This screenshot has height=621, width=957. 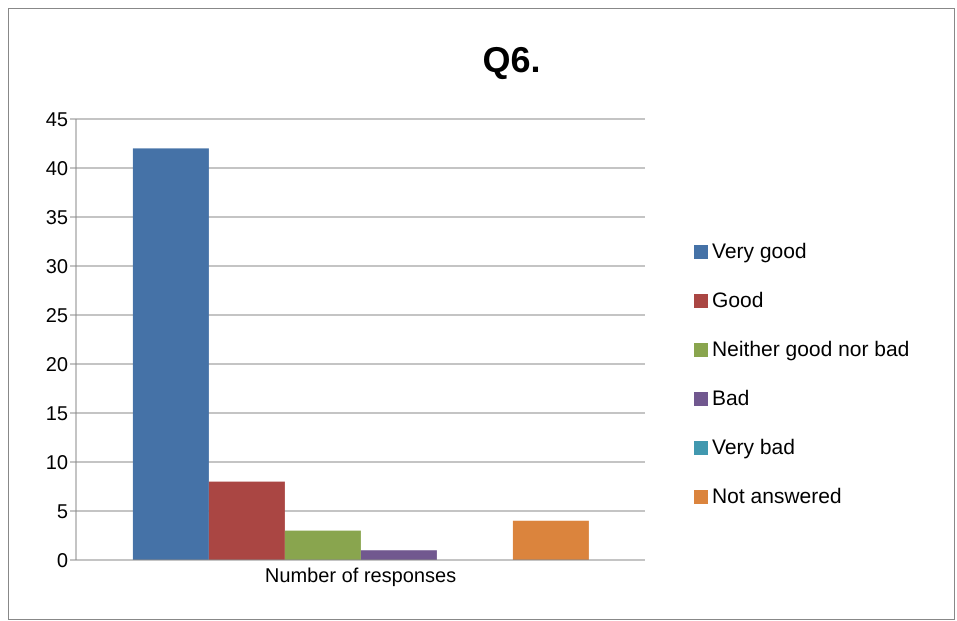 I want to click on y-tick-label: 45, so click(x=57, y=120).